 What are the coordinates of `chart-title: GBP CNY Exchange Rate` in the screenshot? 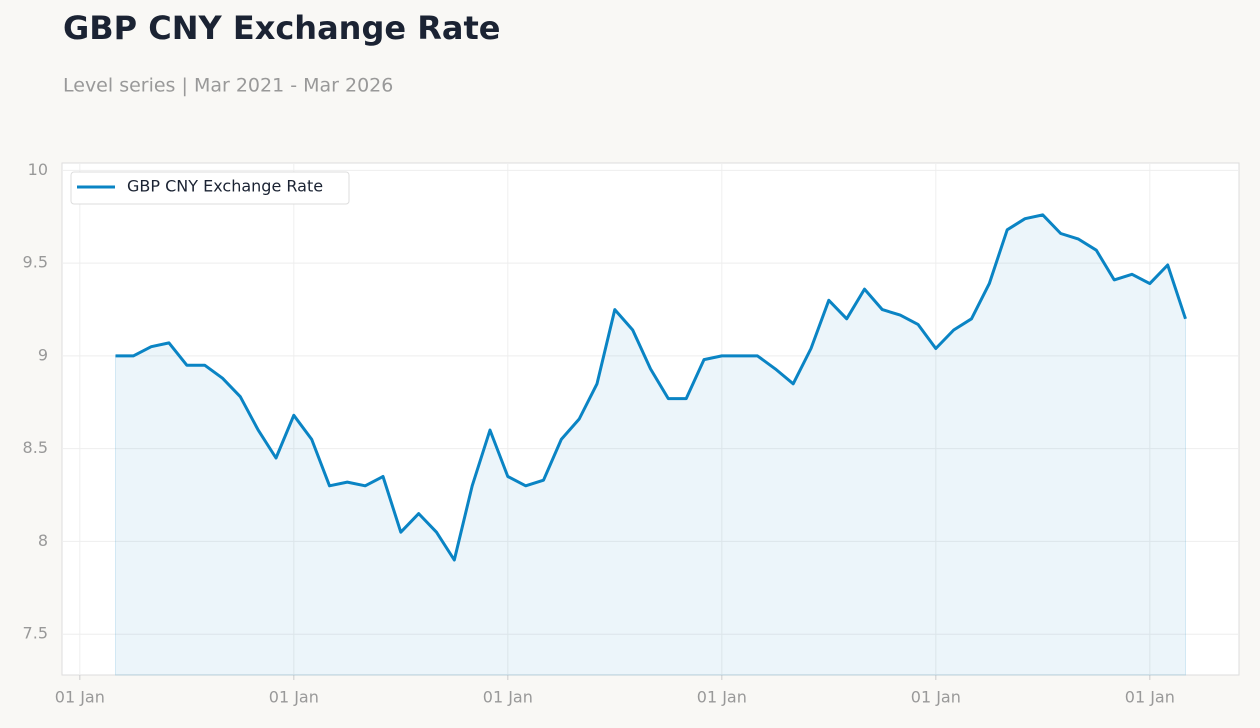 It's located at (281, 28).